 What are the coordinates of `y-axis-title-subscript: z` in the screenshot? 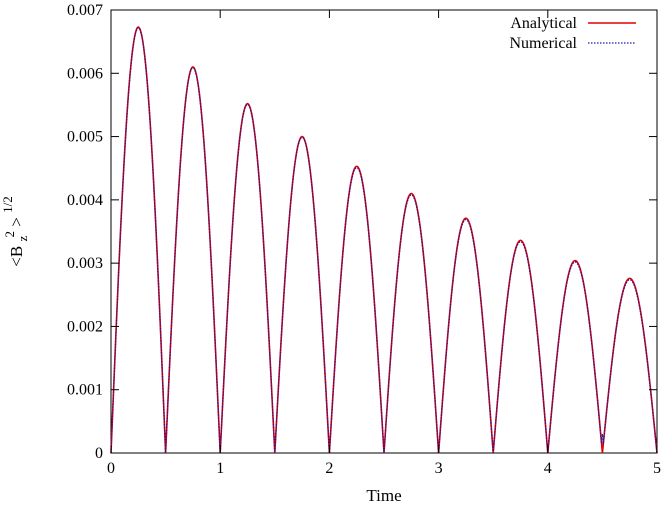 It's located at (22, 239).